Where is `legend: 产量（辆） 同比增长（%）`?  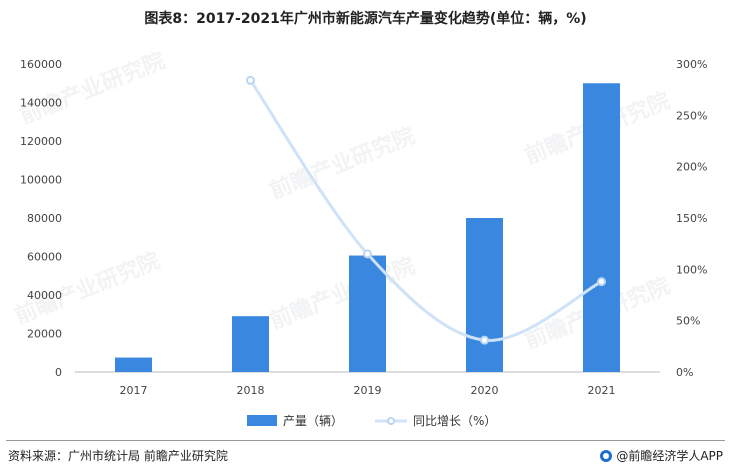
legend: 产量（辆） 同比增长（%） is located at coordinates (371, 421).